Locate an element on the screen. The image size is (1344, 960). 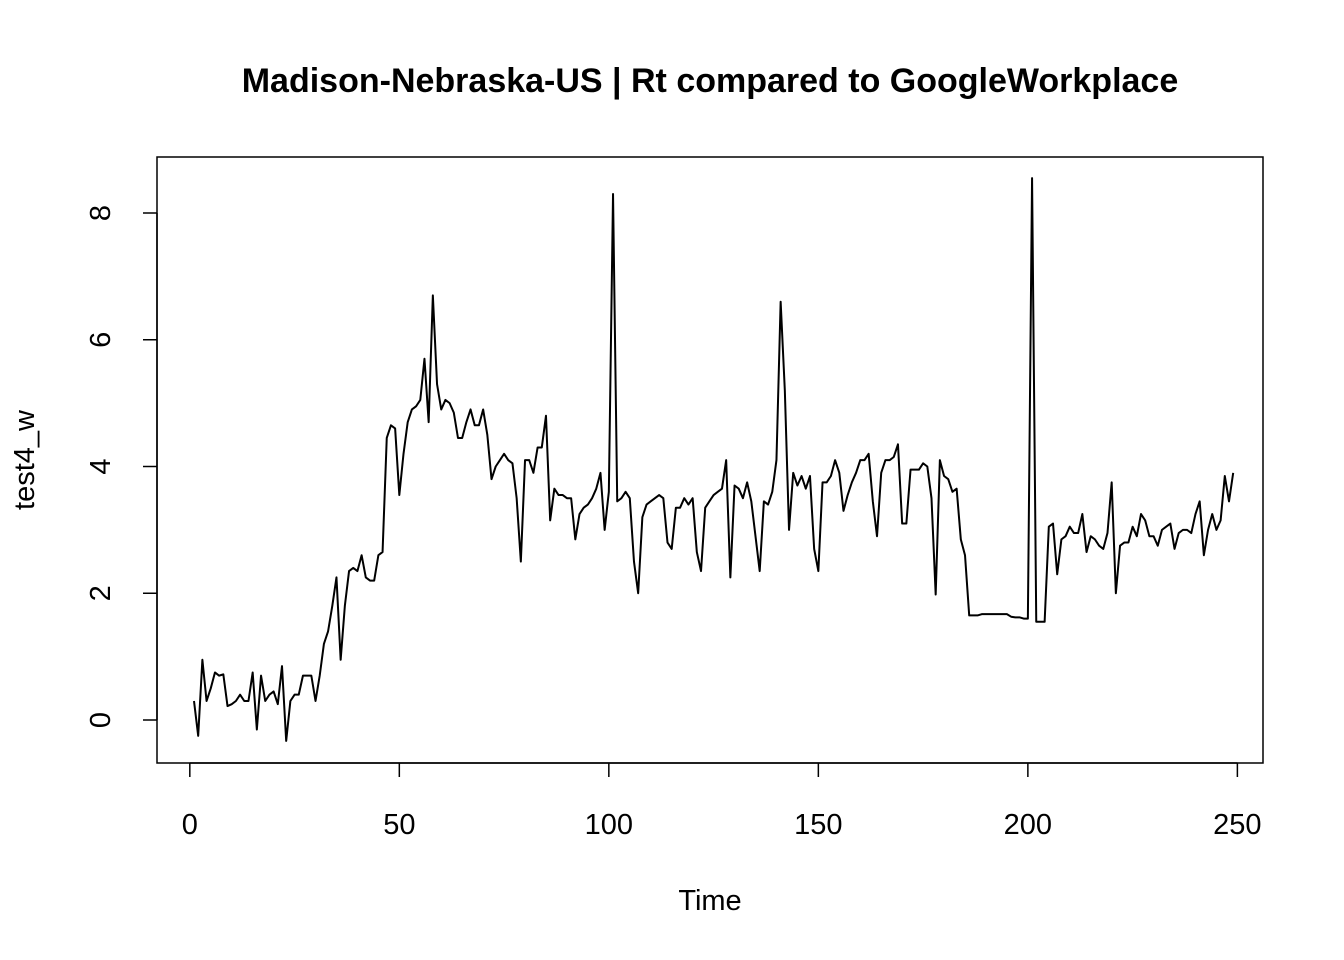
y-axis-label: test4_w is located at coordinates (25, 459).